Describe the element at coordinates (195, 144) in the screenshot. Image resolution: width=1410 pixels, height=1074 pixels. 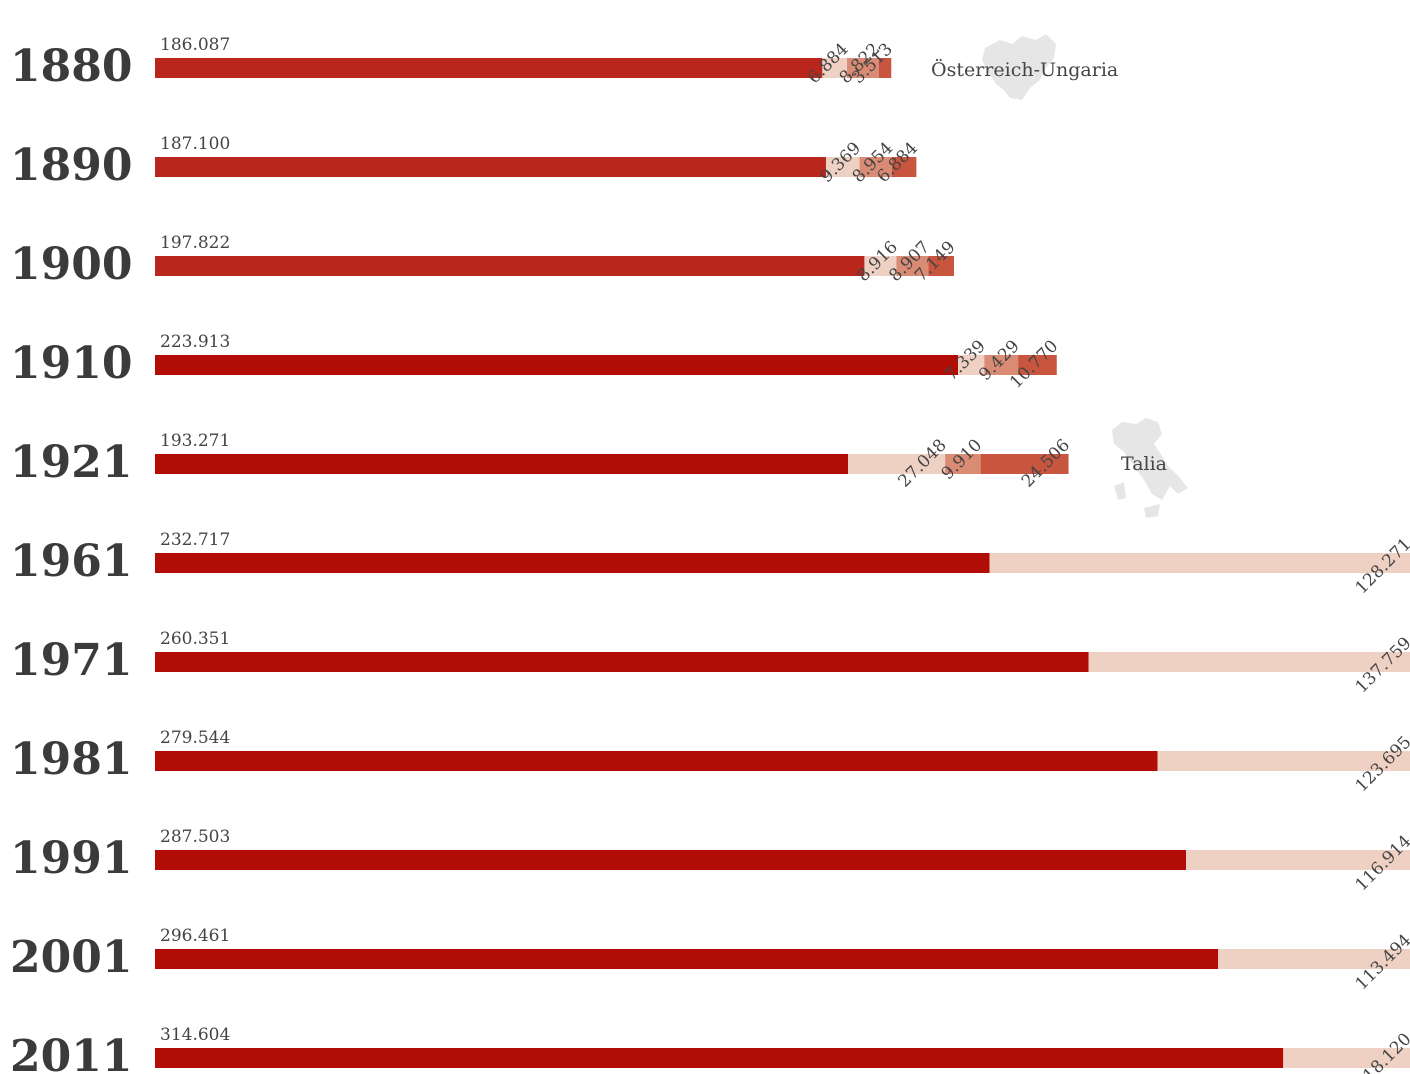
I see `value-label-1890-0: 187.100` at that location.